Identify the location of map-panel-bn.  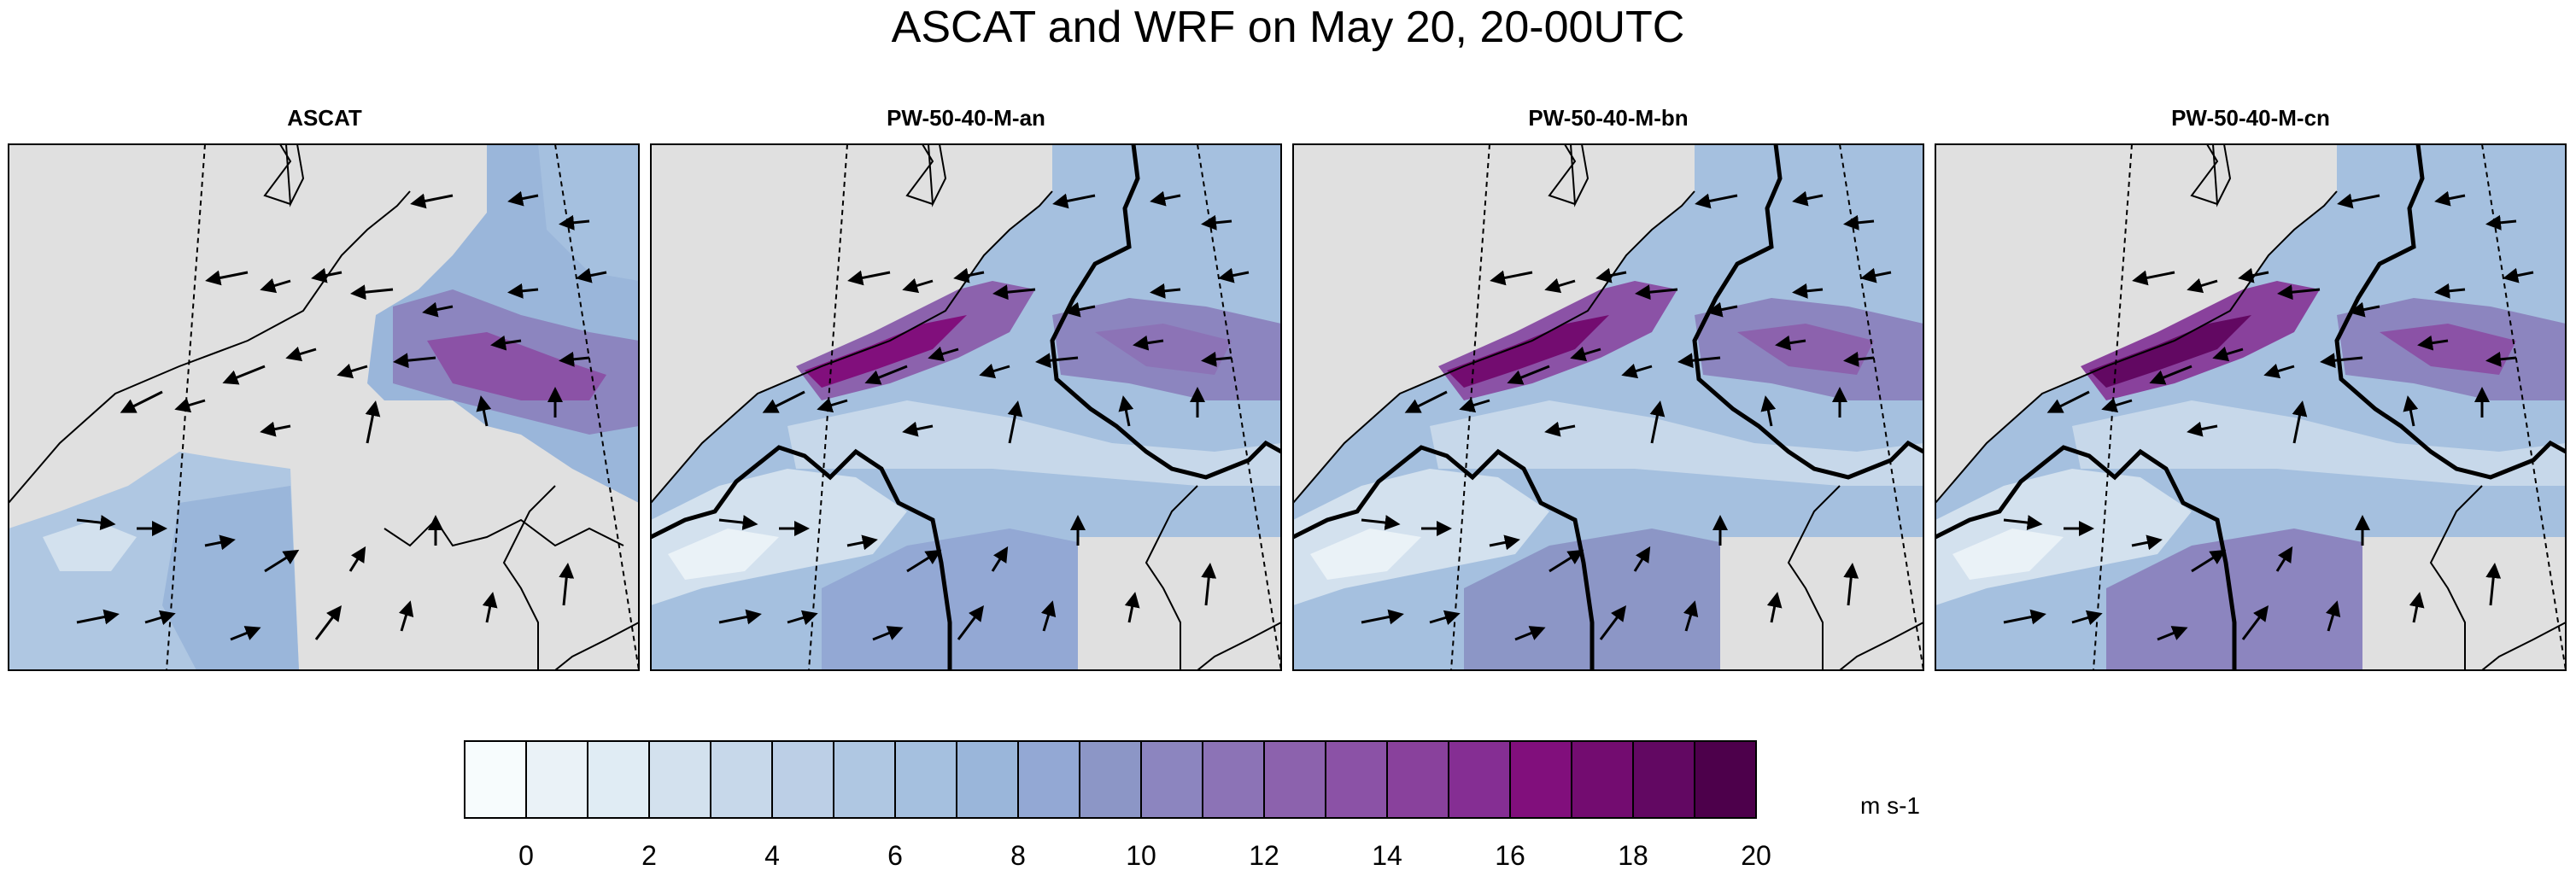
(1608, 407).